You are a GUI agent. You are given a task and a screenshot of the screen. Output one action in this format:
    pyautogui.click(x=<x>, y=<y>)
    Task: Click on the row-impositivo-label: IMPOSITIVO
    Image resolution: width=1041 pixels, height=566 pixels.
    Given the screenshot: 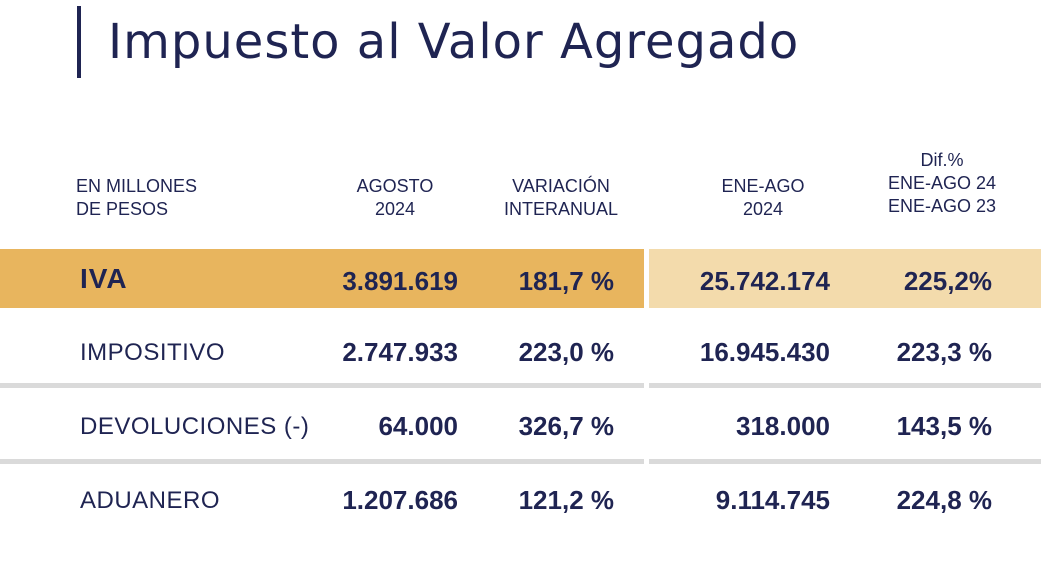 What is the action you would take?
    pyautogui.click(x=153, y=352)
    